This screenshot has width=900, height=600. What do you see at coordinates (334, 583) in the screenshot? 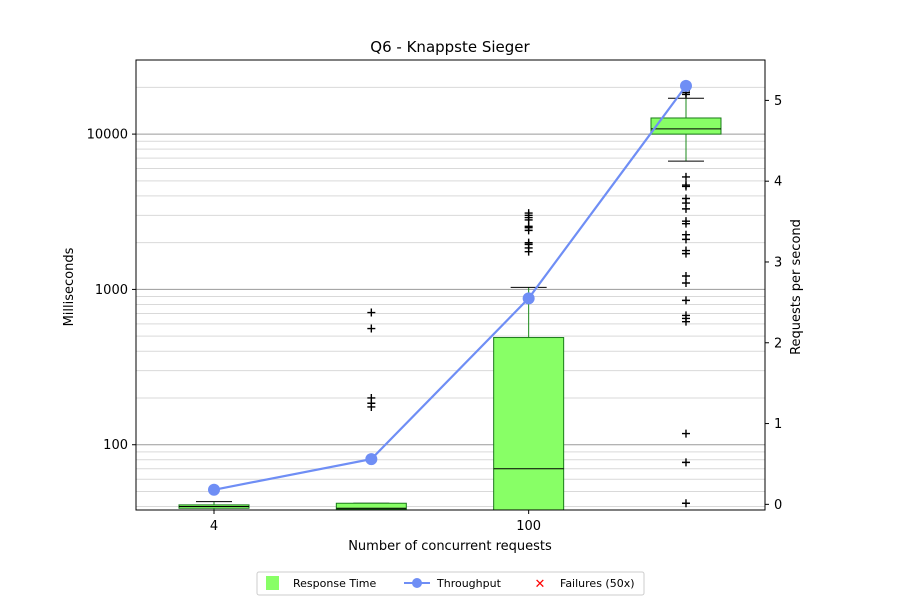
I see `legend-label-response-time: Response Time` at bounding box center [334, 583].